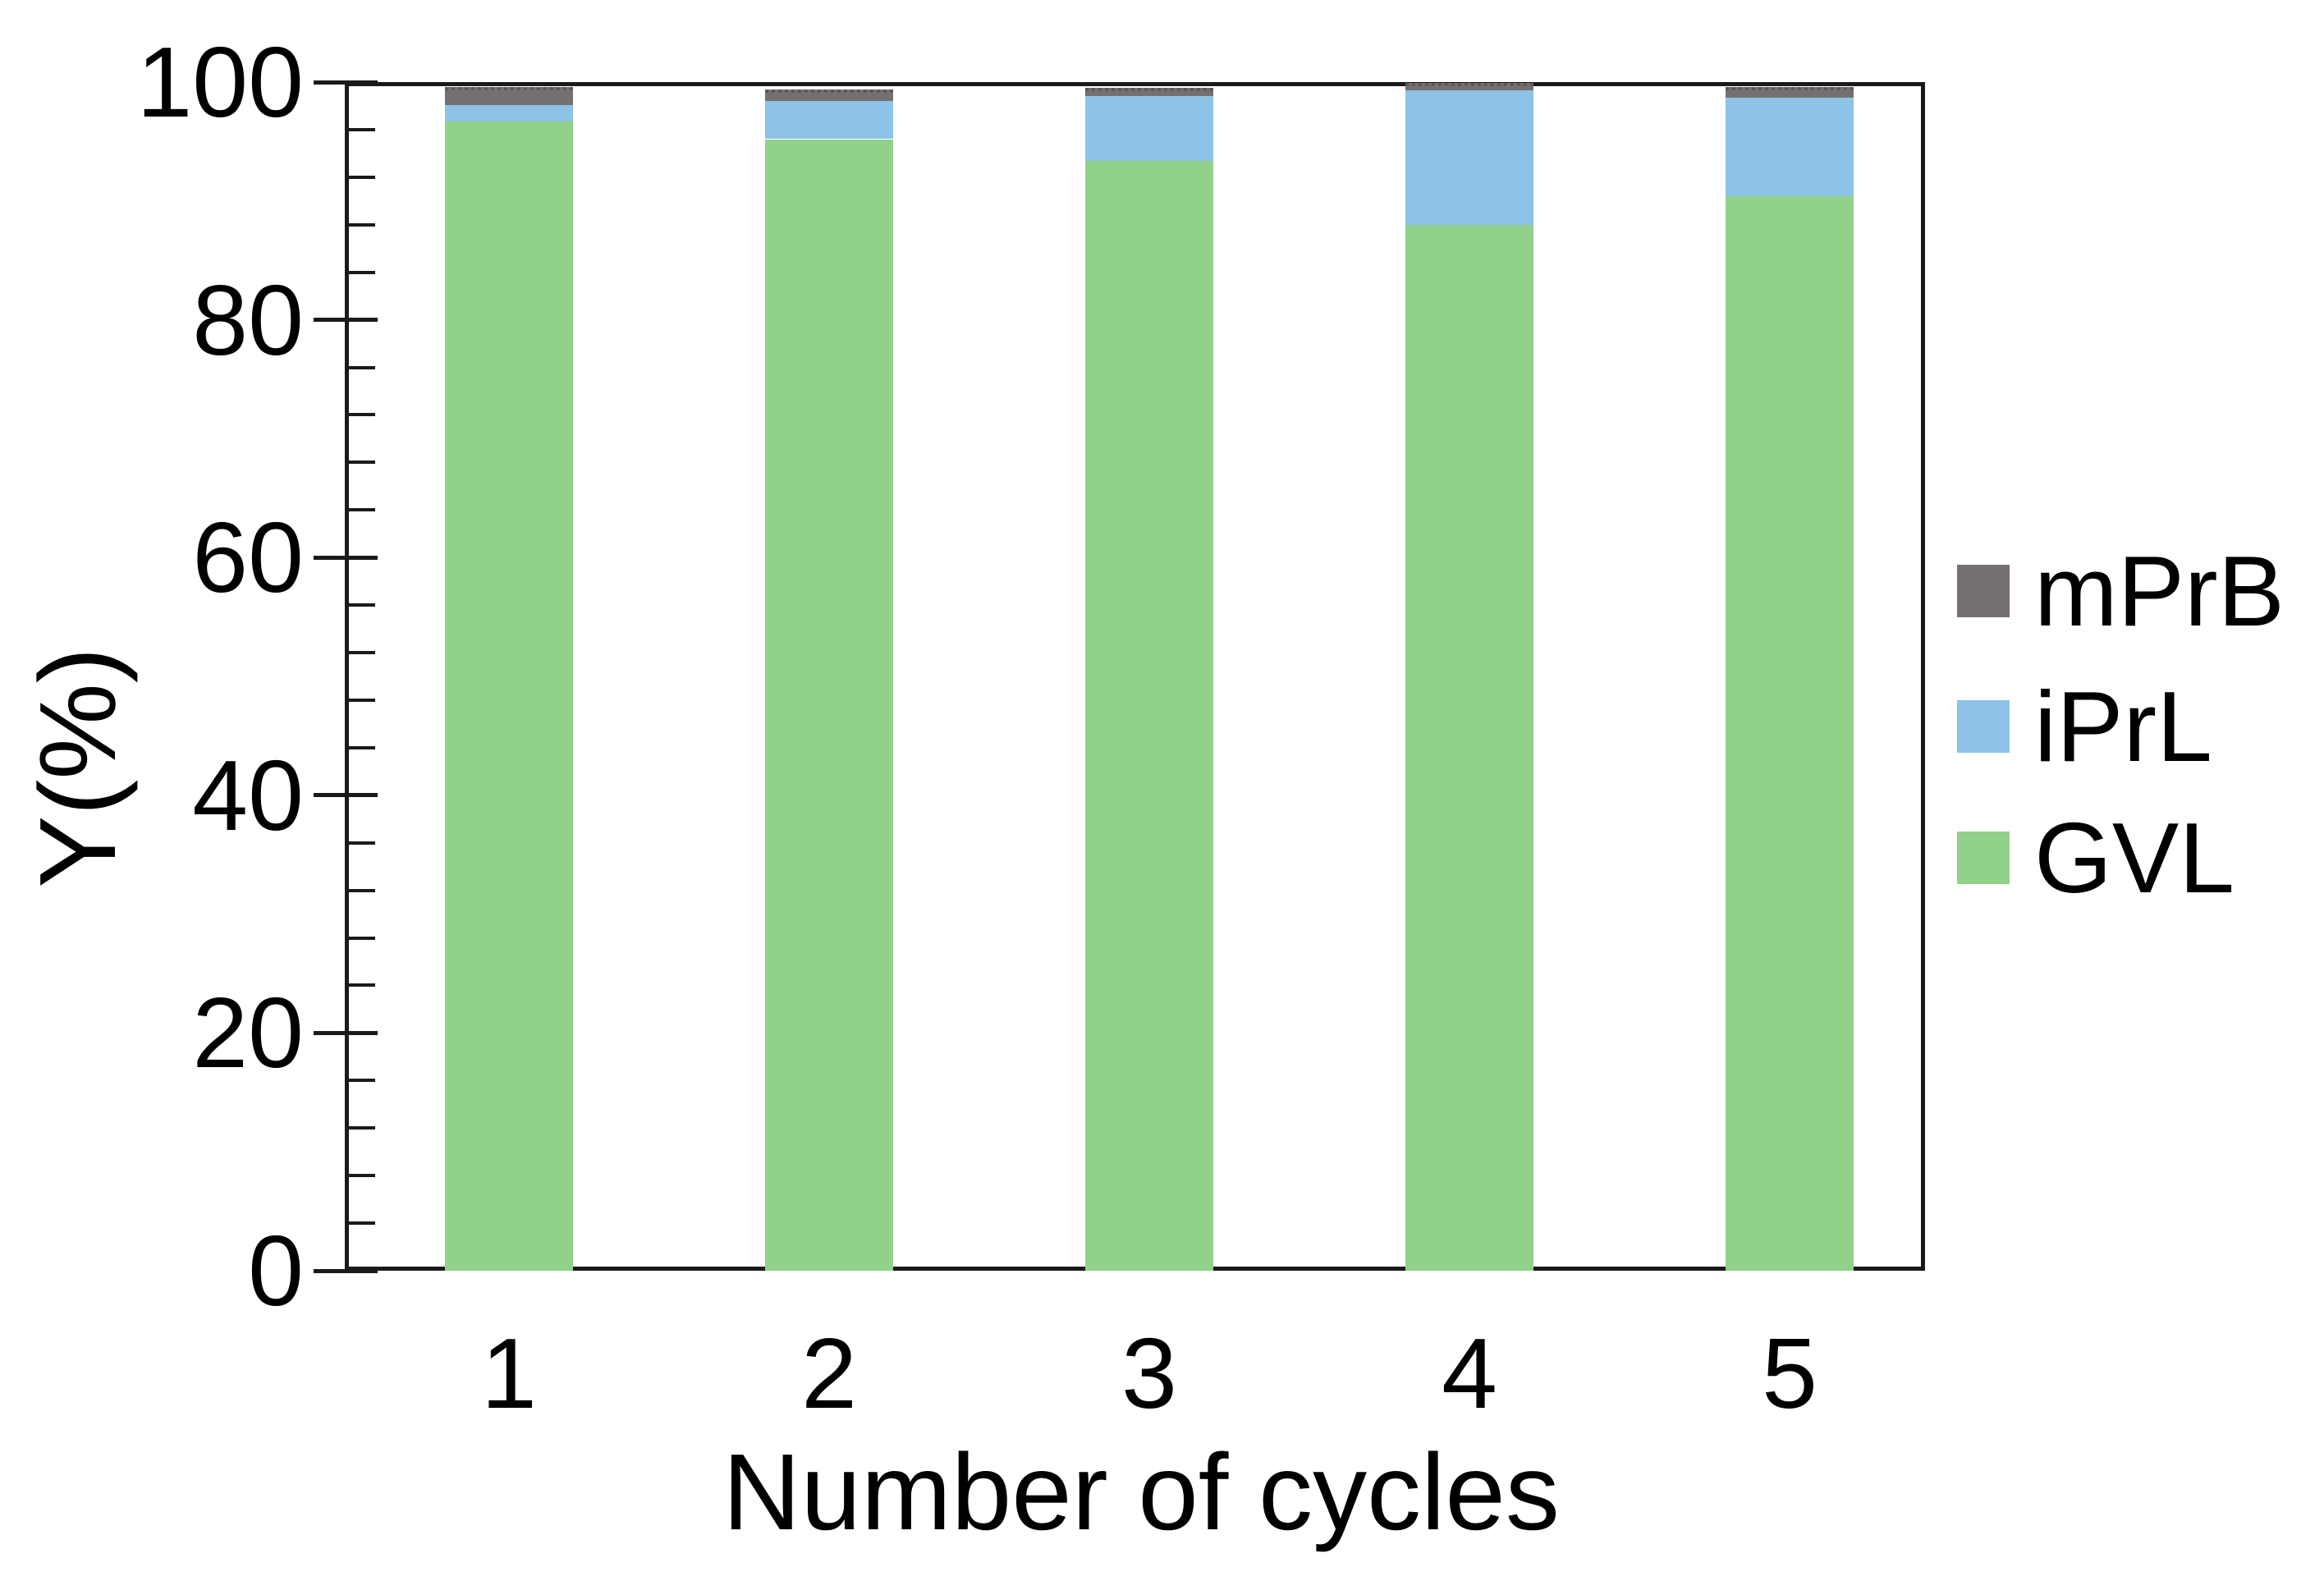 This screenshot has height=1581, width=2324. What do you see at coordinates (829, 1373) in the screenshot?
I see `x-tick-label-2: 2` at bounding box center [829, 1373].